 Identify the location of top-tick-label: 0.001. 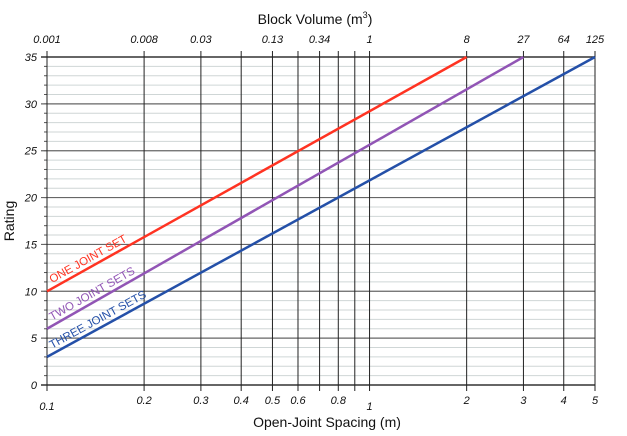
(47, 40).